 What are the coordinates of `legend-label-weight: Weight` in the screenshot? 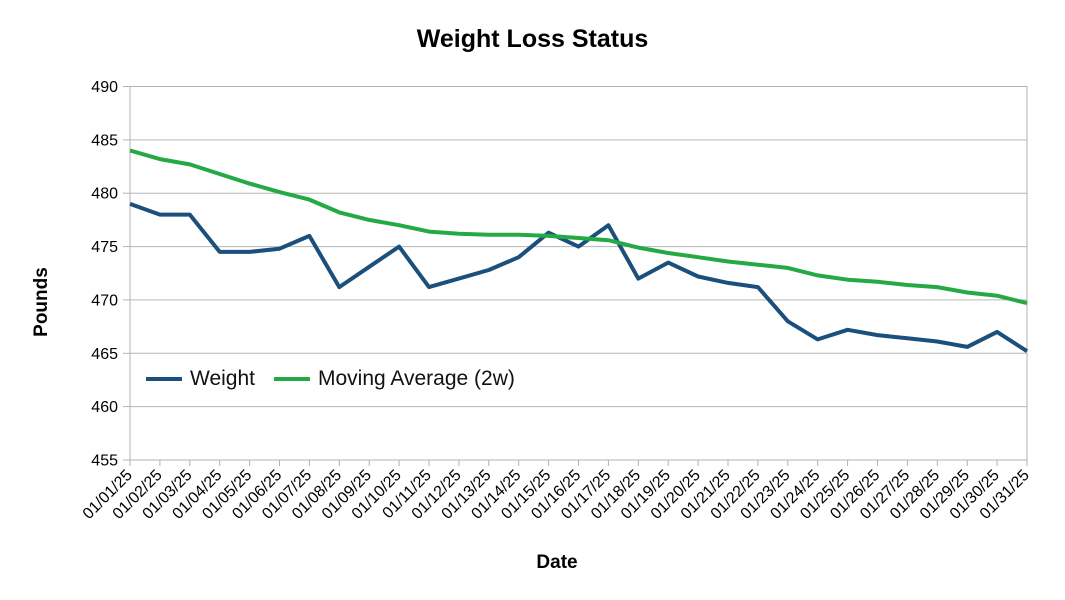 It's located at (222, 378).